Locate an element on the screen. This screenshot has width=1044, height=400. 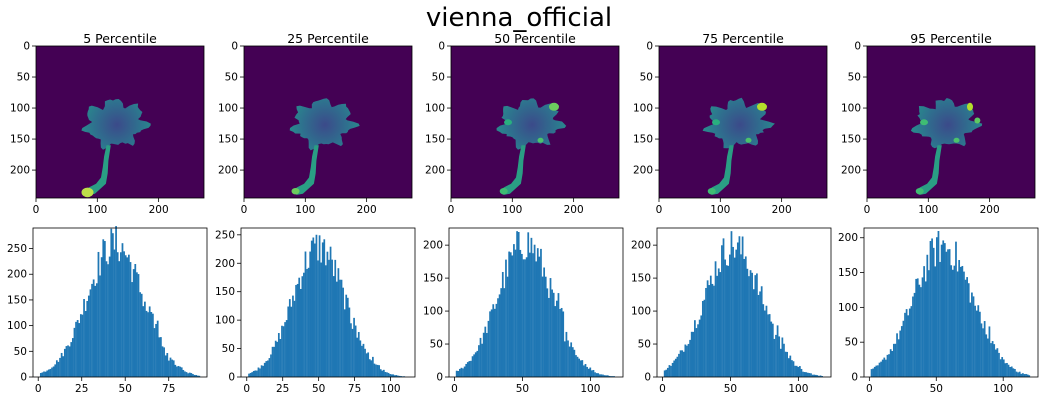
histogram-frame is located at coordinates (536, 302).